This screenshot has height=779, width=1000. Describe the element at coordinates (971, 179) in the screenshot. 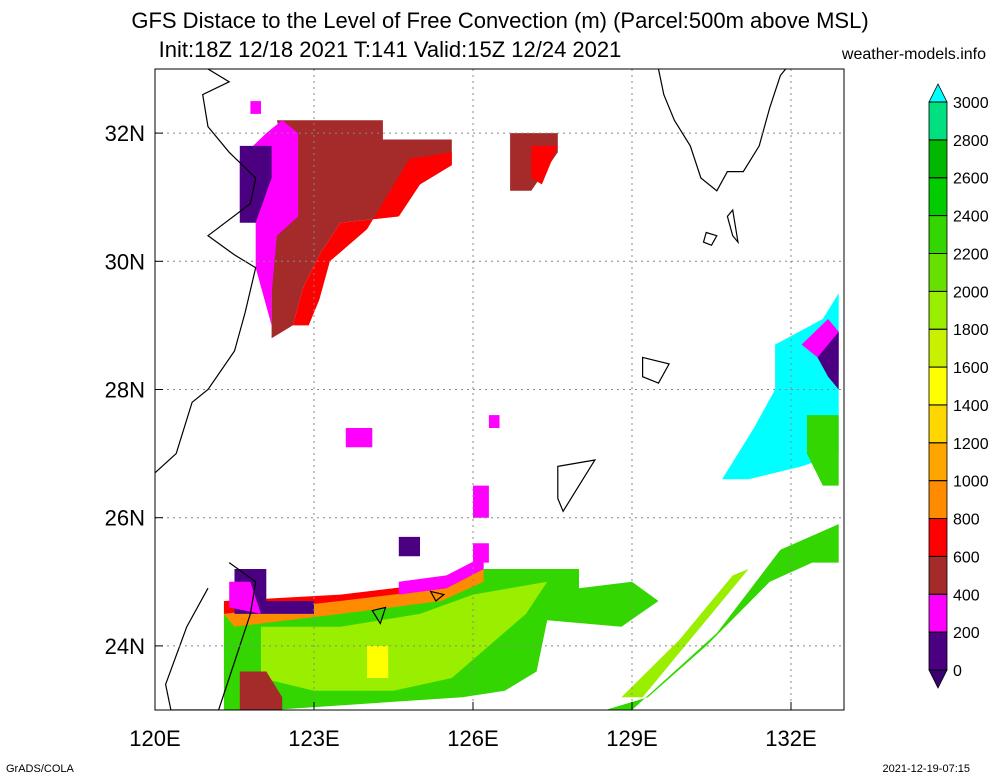

I see `colorbar-label: 2600` at that location.